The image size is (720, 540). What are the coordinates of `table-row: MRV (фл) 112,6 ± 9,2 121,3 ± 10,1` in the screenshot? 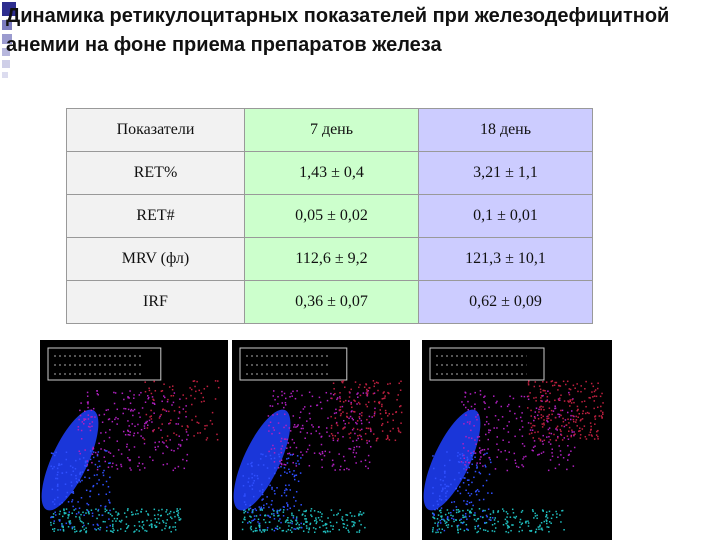 It's located at (329, 259).